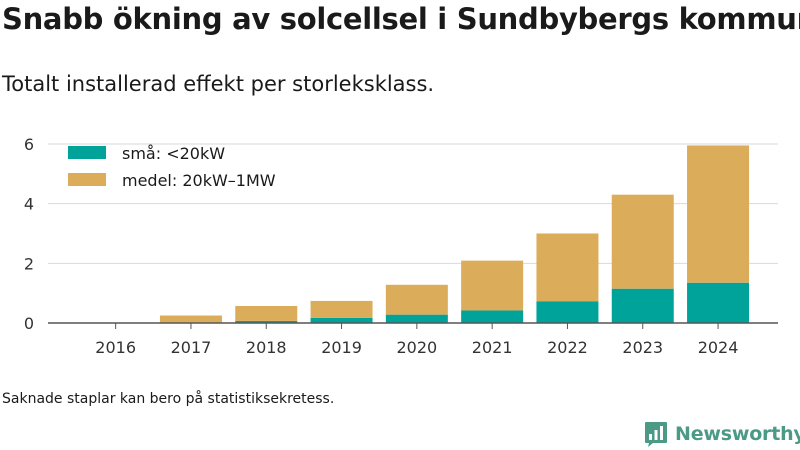  Describe the element at coordinates (29, 263) in the screenshot. I see `y-tick-label: 2` at that location.